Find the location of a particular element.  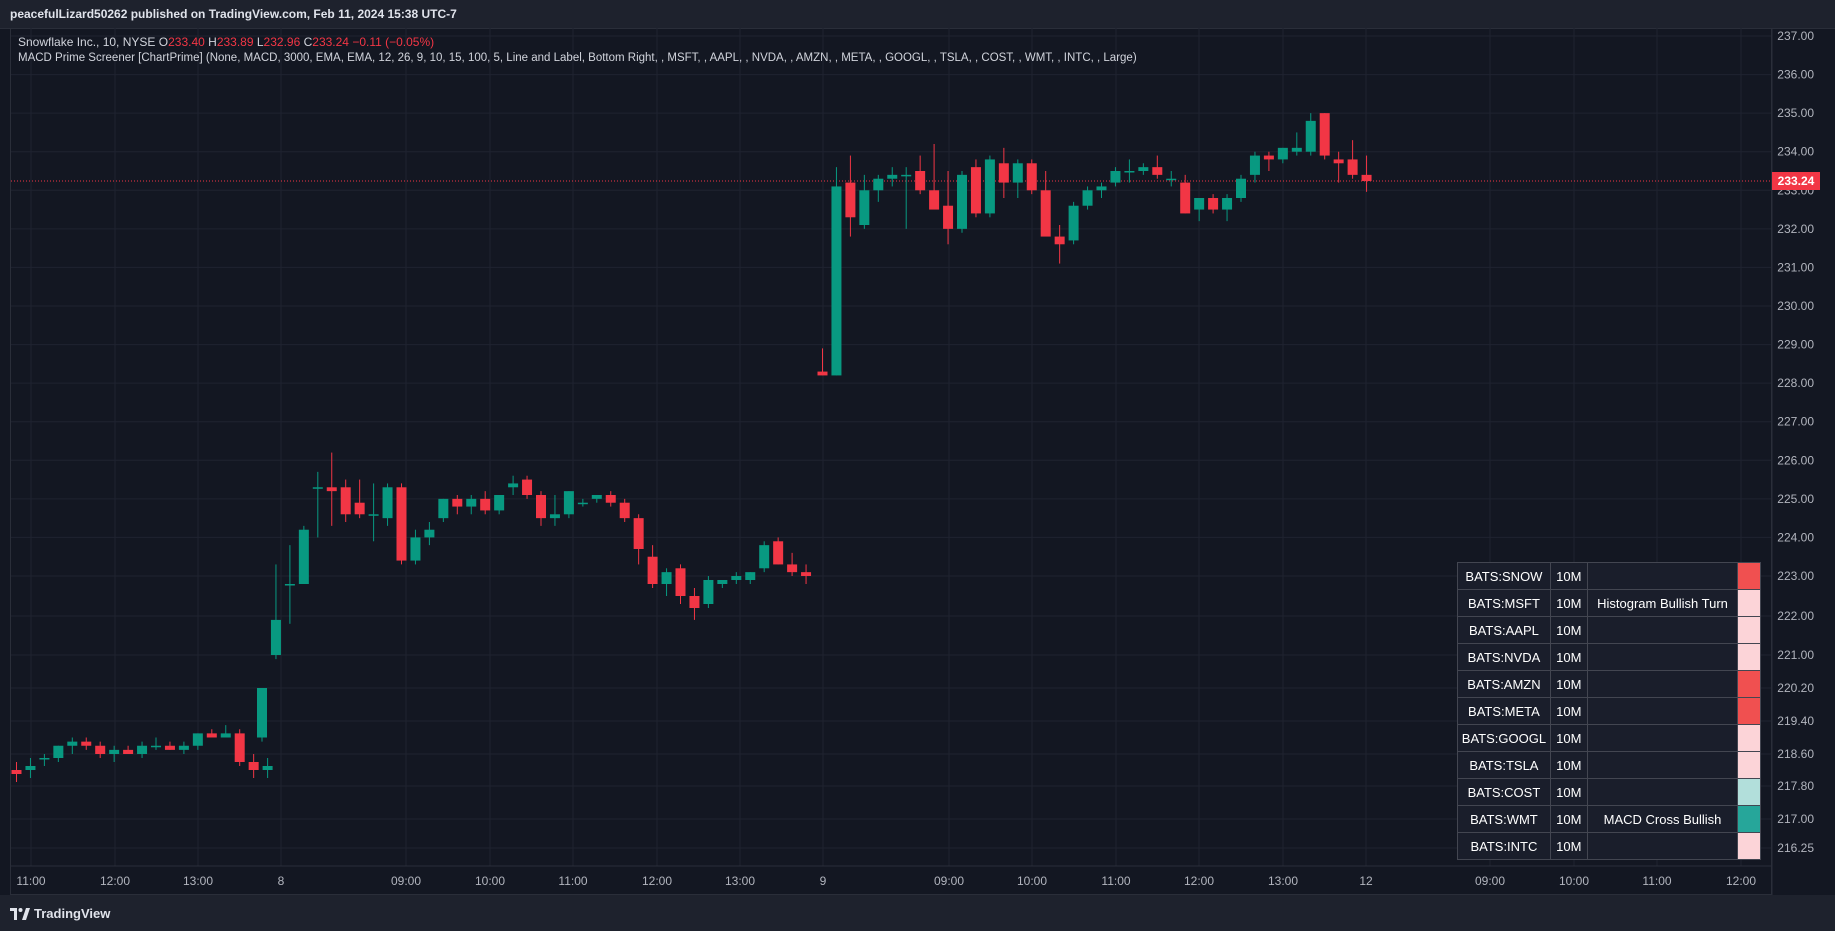

screener-symbol: BATS:AMZN is located at coordinates (1504, 684).